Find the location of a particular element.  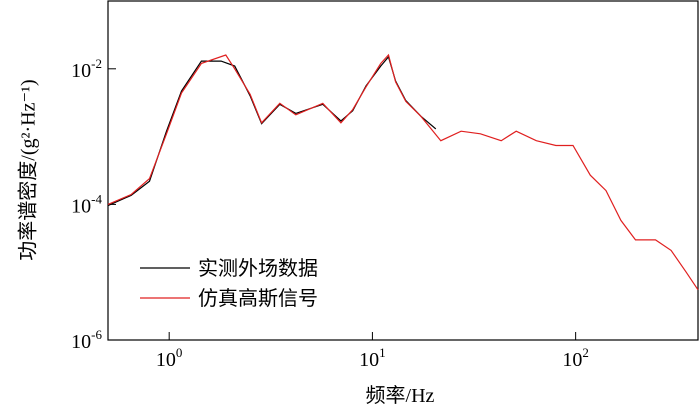

tick-label: 10¹ is located at coordinates (372, 358).